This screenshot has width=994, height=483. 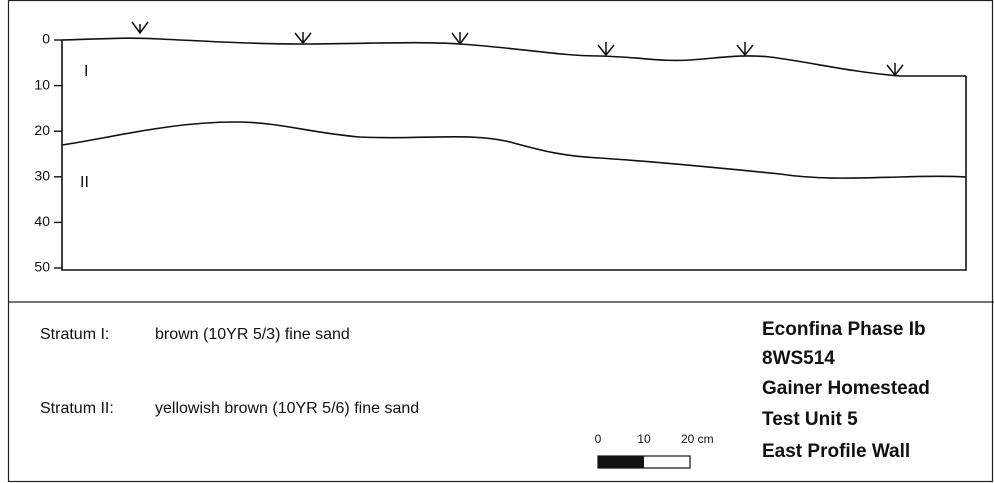 I want to click on title-line: 8WS514, so click(x=798, y=358).